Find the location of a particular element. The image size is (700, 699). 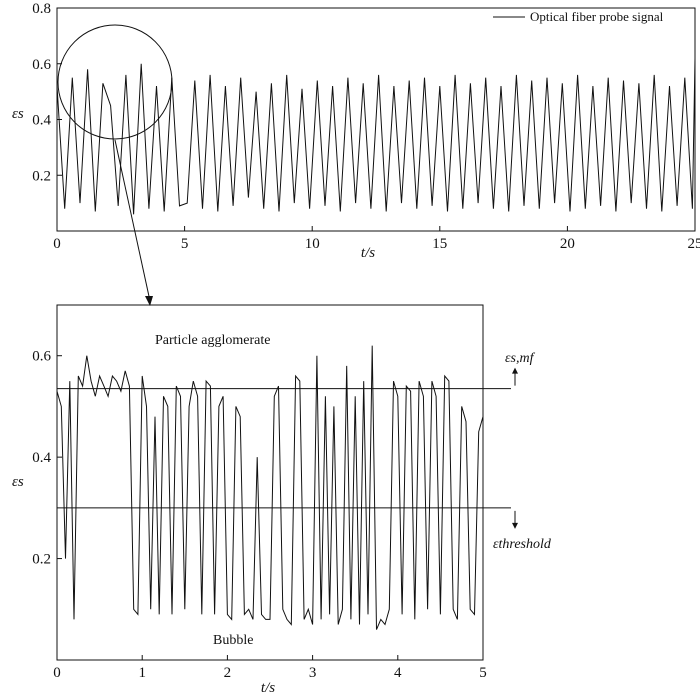

bottom-ylabel: εs is located at coordinates (18, 482).